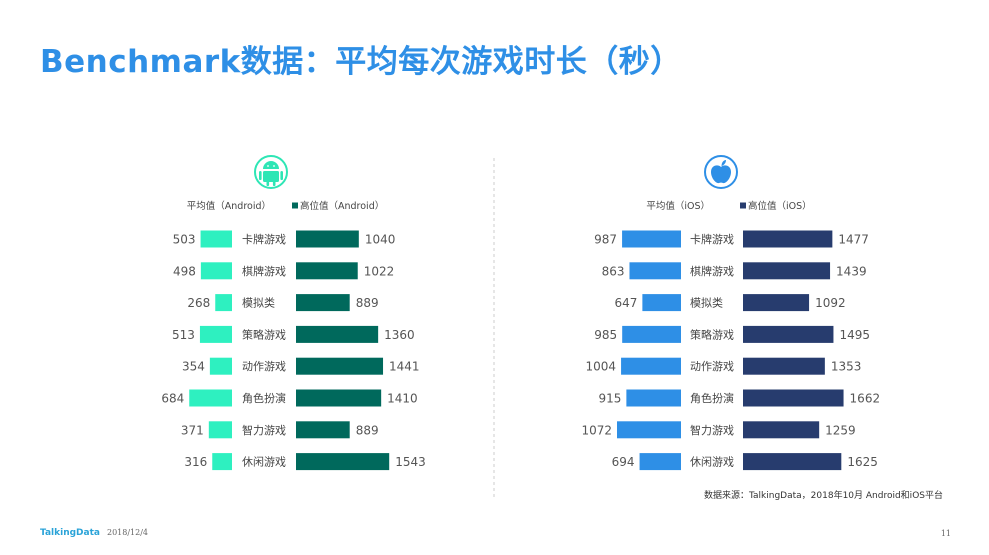 Image resolution: width=989 pixels, height=555 pixels. What do you see at coordinates (823, 496) in the screenshot?
I see `data-source-note: 数据来源：TalkingData，2018年10月 Android和iOS平台` at bounding box center [823, 496].